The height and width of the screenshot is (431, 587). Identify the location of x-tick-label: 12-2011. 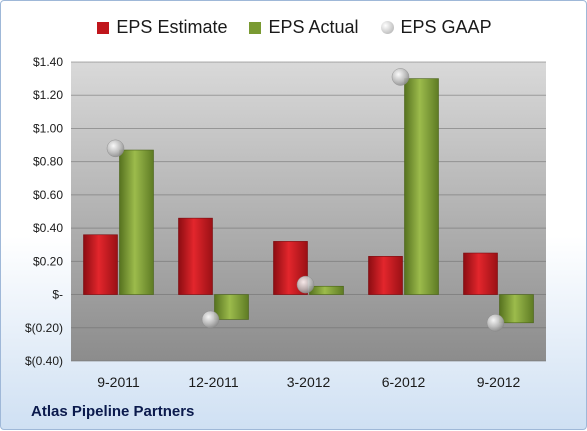
(213, 382).